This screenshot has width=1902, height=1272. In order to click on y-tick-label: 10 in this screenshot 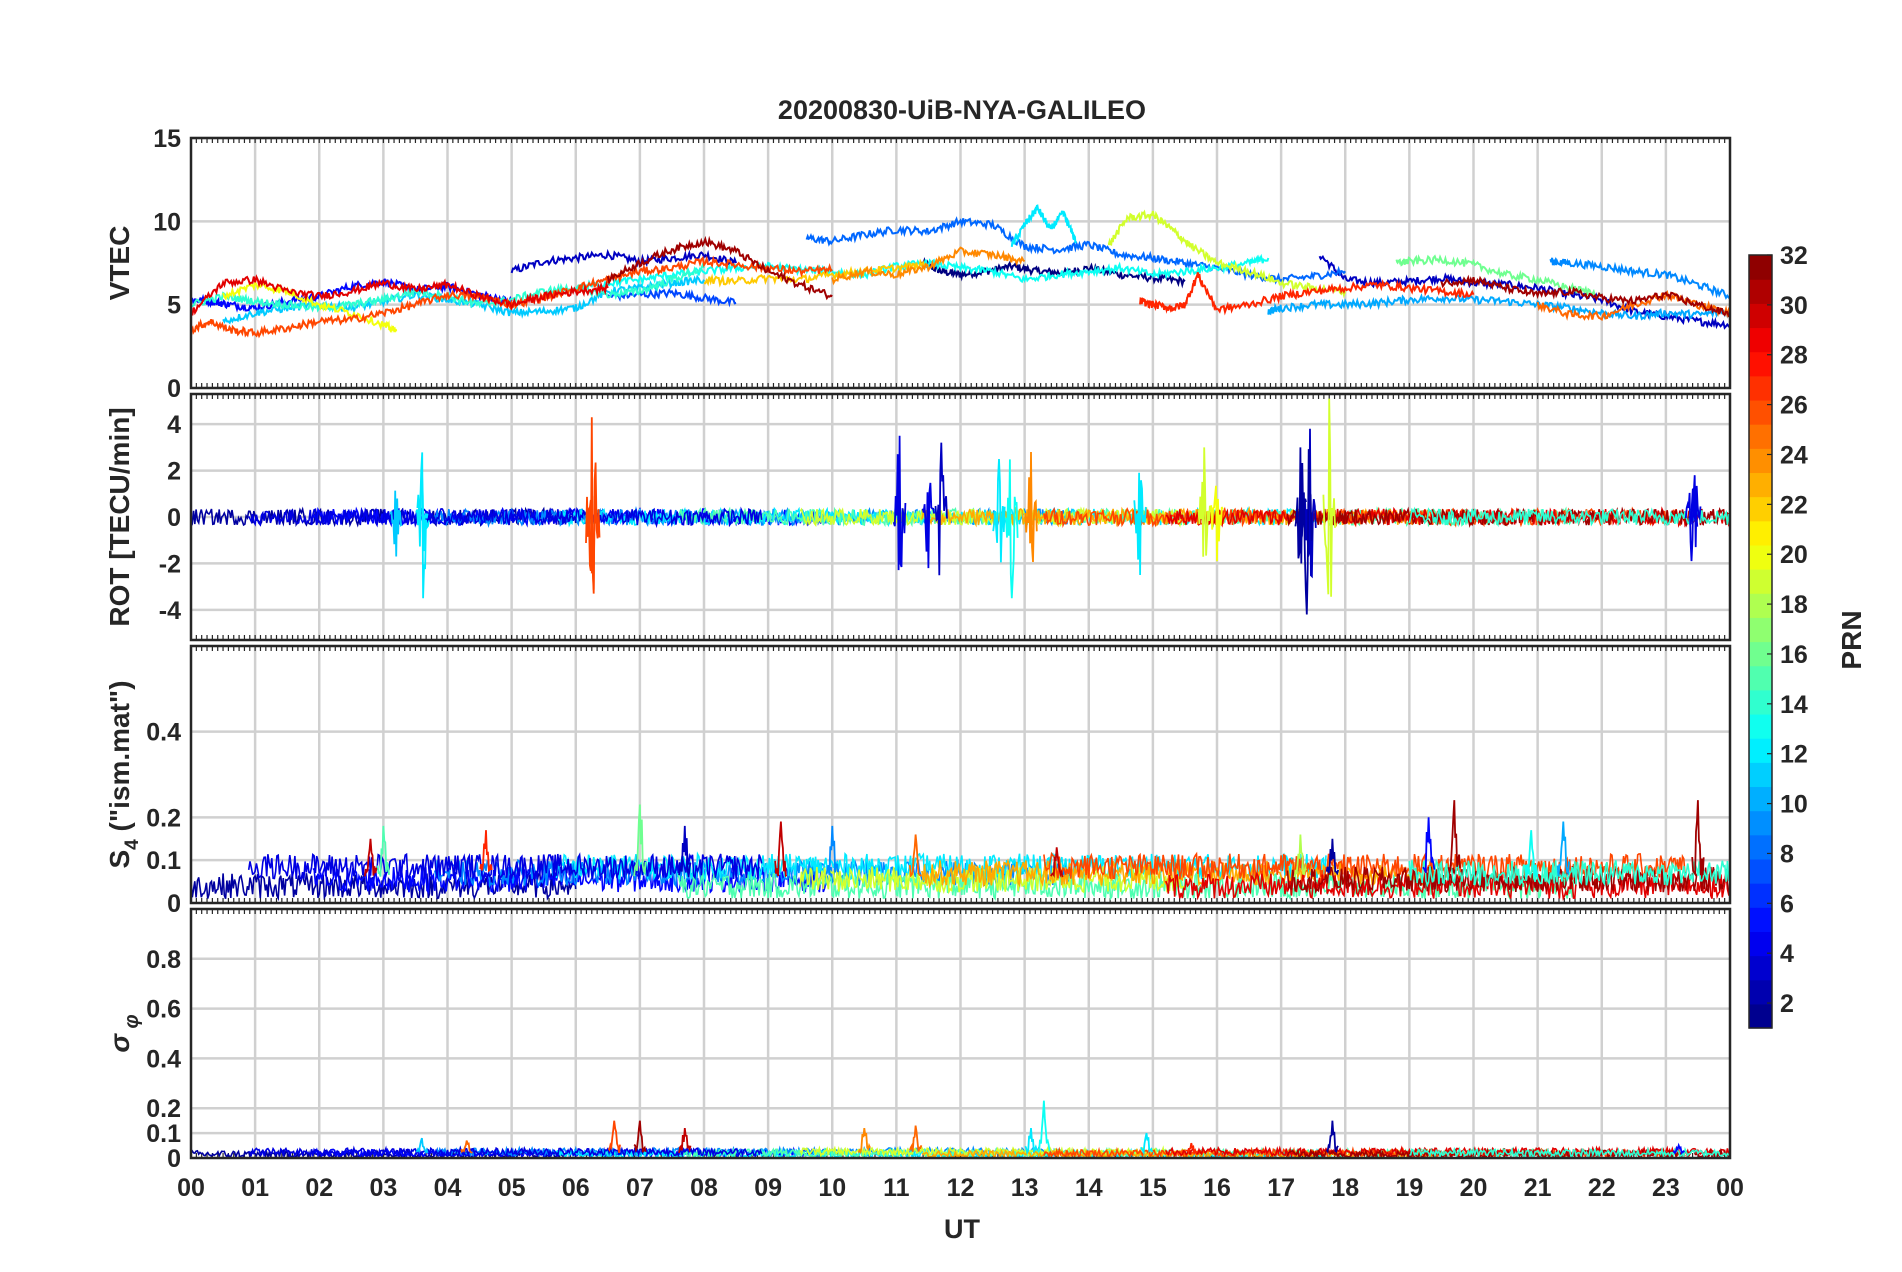, I will do `click(167, 222)`.